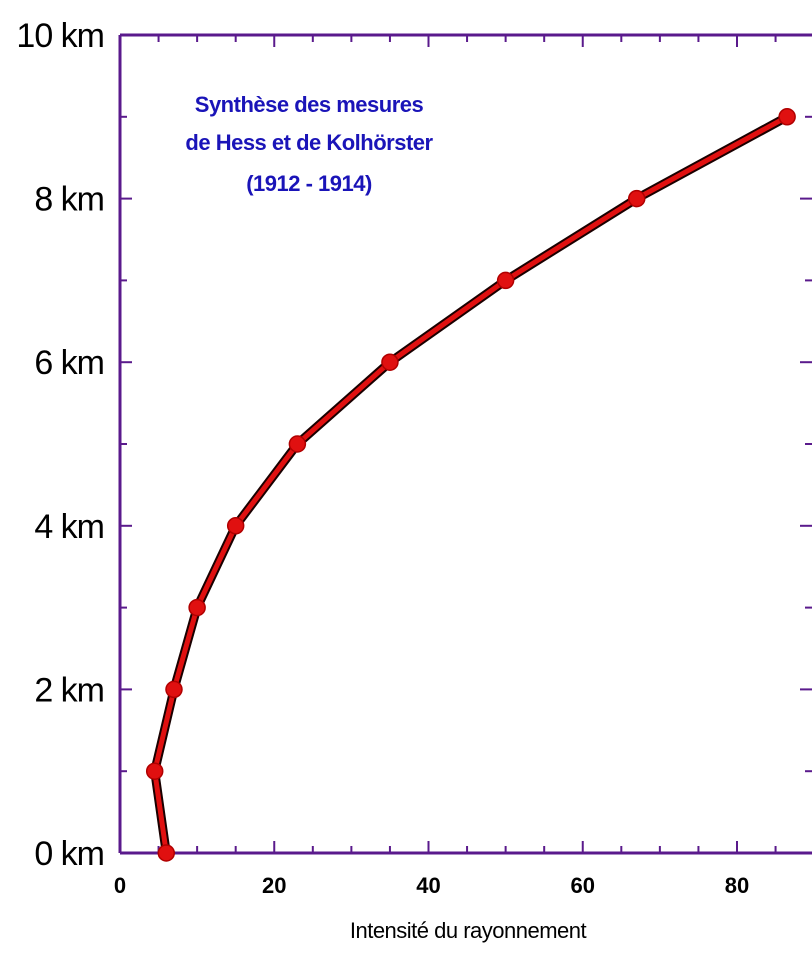 Image resolution: width=812 pixels, height=956 pixels. Describe the element at coordinates (583, 885) in the screenshot. I see `x-tick-label: 60` at that location.